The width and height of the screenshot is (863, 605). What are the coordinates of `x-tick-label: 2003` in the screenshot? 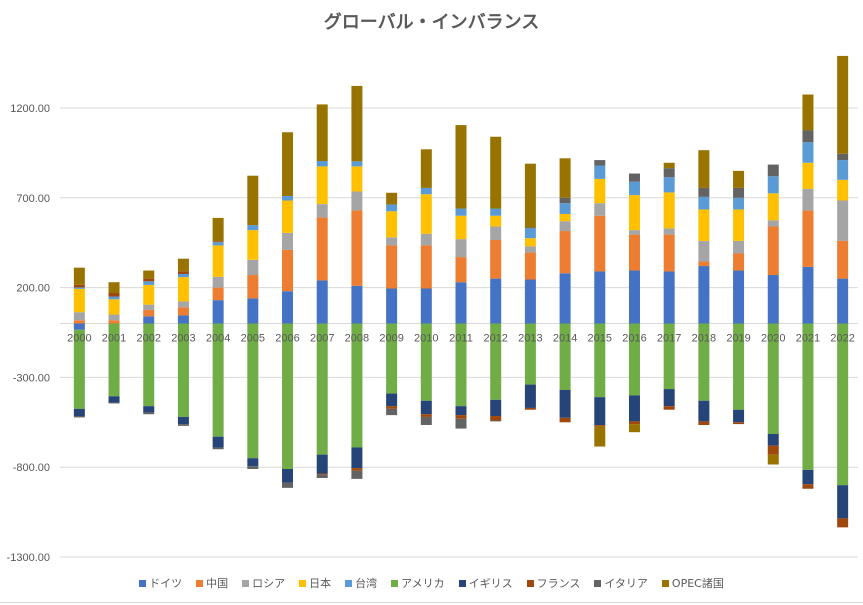 It's located at (183, 339).